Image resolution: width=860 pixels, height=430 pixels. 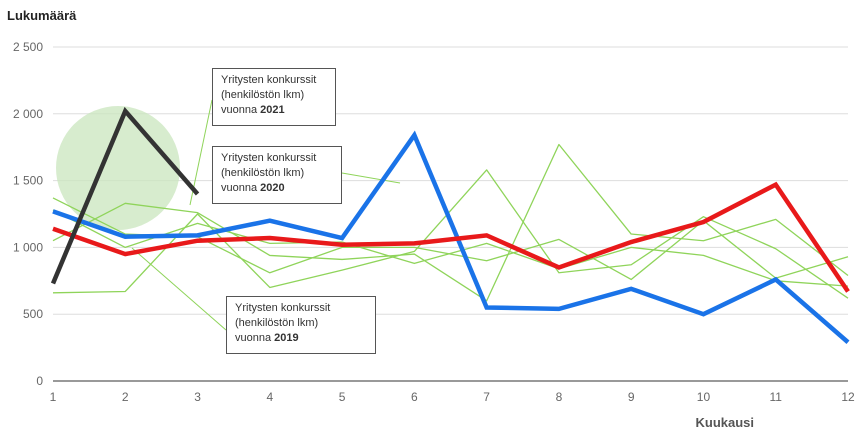 I want to click on annotation-2020-prefix: vuonna, so click(x=241, y=188).